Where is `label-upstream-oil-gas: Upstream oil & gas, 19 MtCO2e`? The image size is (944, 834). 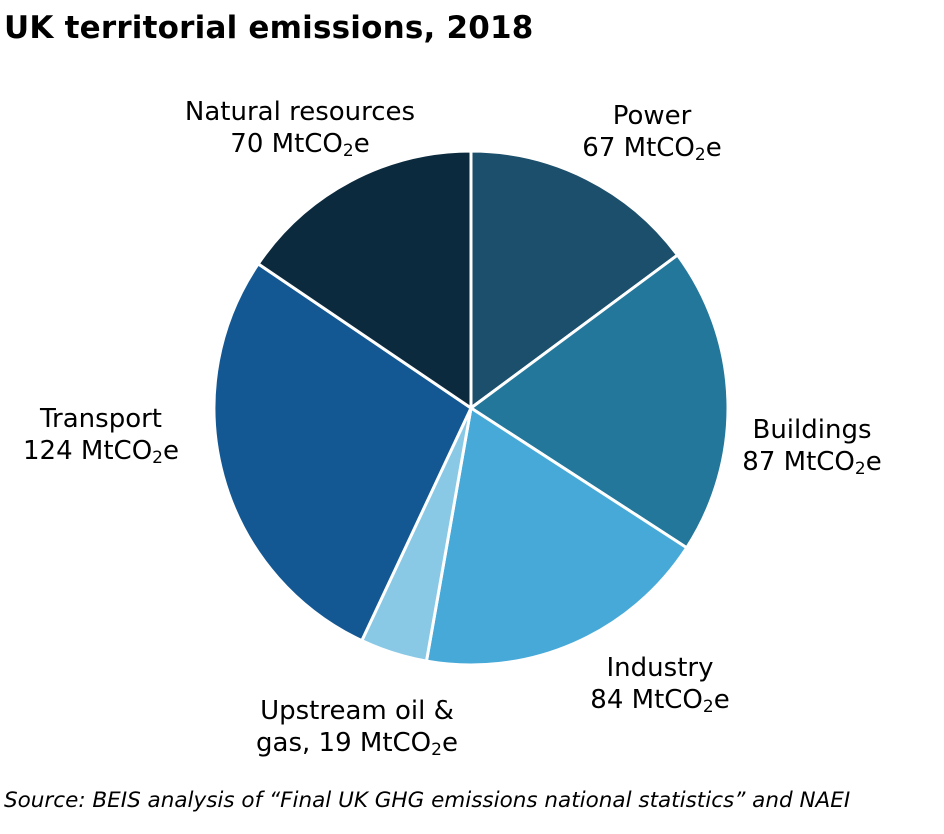 label-upstream-oil-gas: Upstream oil & gas, 19 MtCO2e is located at coordinates (357, 728).